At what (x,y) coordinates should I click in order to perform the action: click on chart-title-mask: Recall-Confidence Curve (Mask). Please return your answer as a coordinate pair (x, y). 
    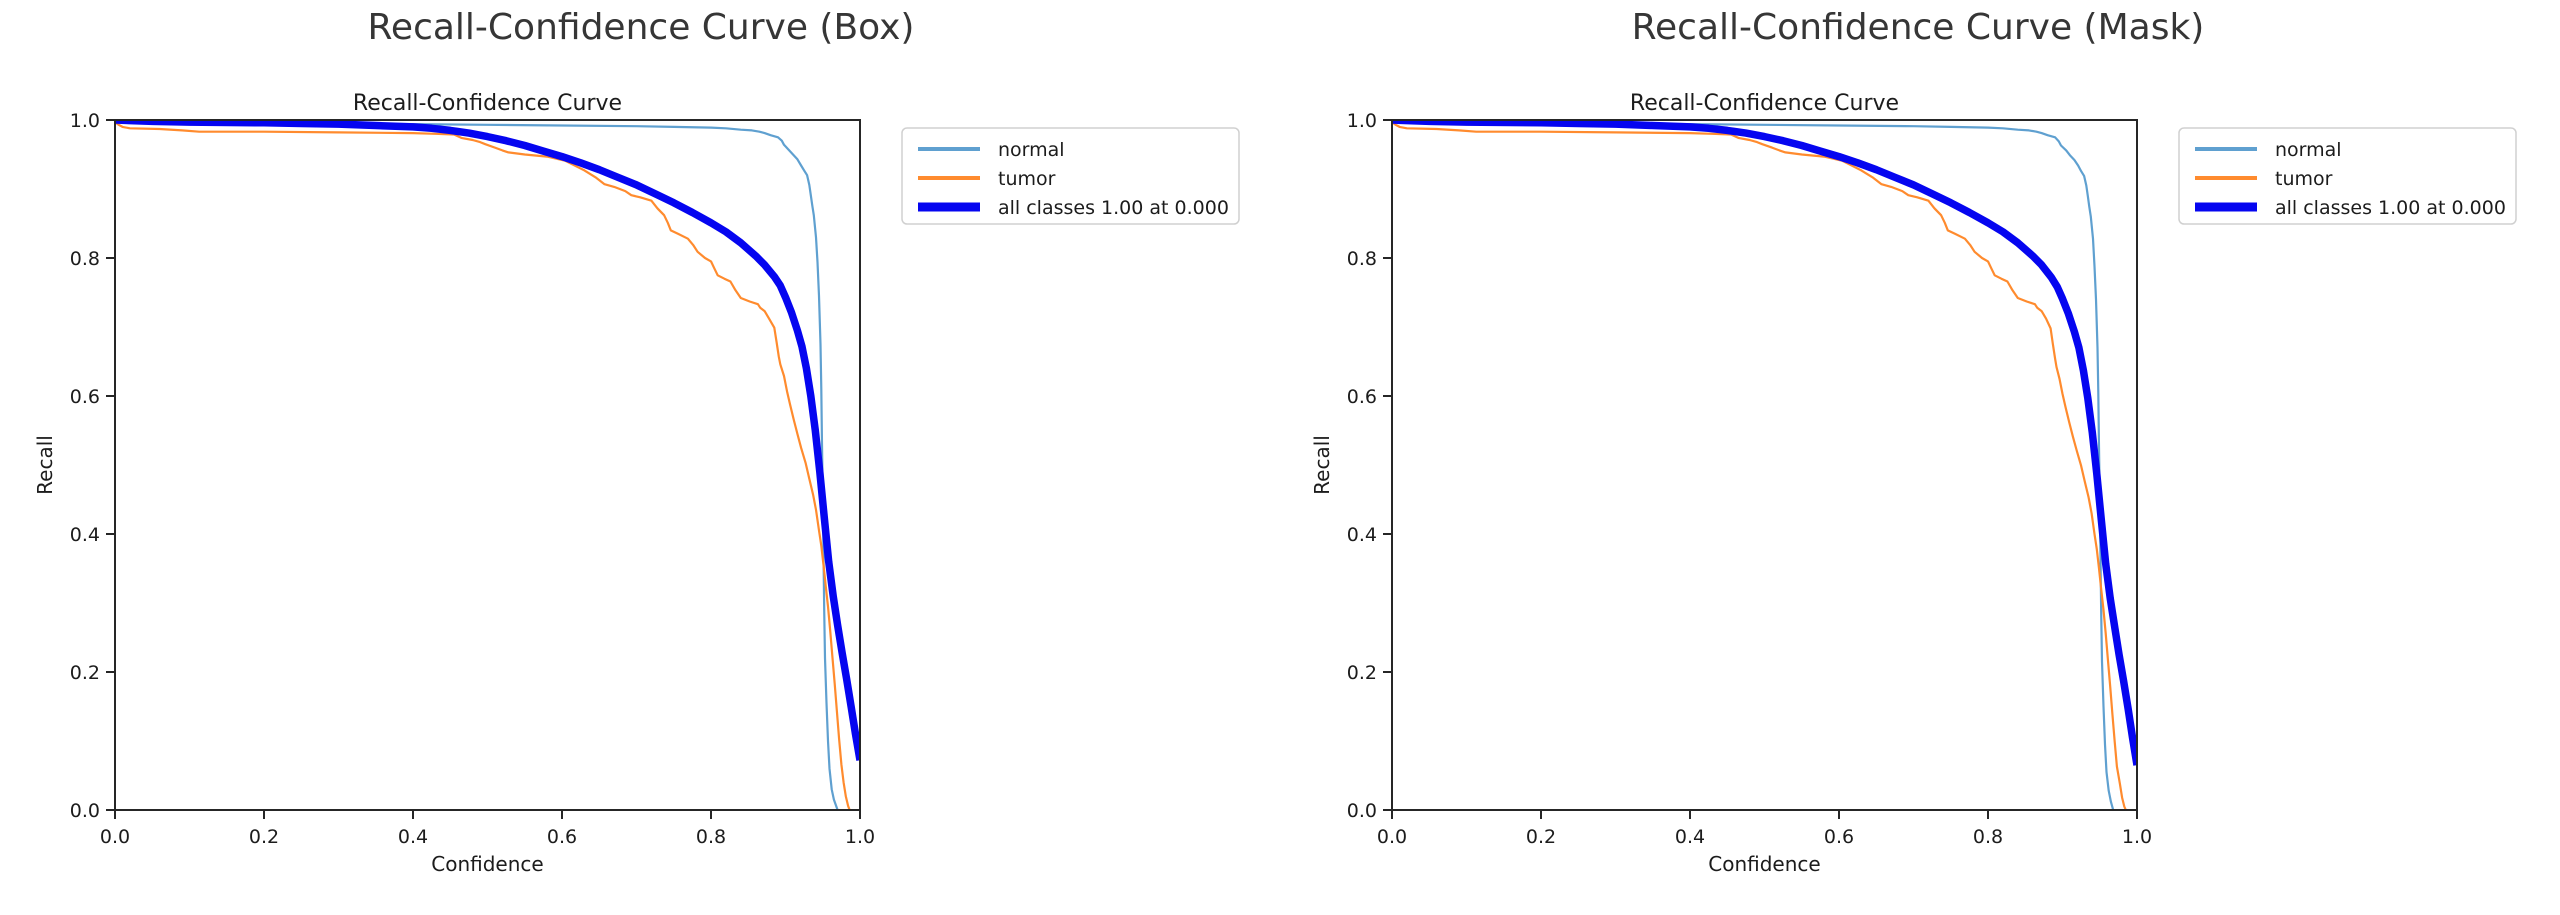
    Looking at the image, I should click on (1918, 27).